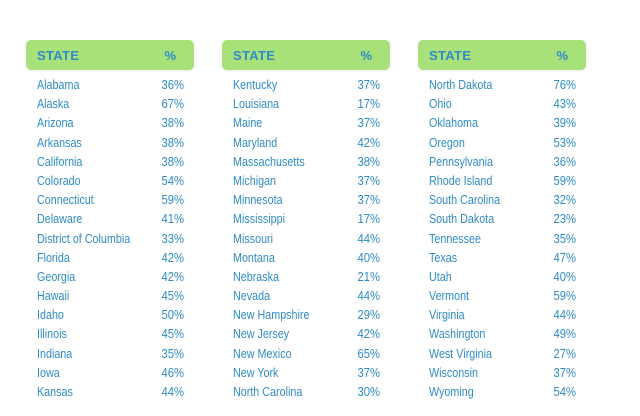 The height and width of the screenshot is (416, 640). I want to click on state-name: Louisiana, so click(256, 104).